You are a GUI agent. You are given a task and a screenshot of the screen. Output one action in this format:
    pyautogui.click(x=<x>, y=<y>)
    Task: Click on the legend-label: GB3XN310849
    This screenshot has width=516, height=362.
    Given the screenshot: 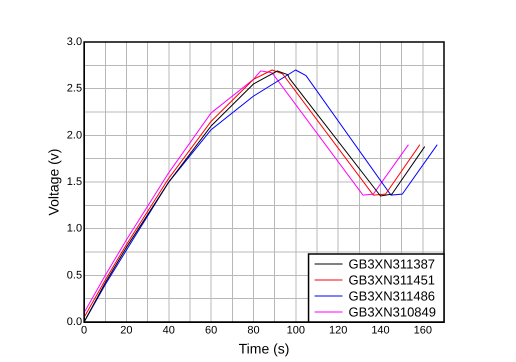 What is the action you would take?
    pyautogui.click(x=392, y=312)
    